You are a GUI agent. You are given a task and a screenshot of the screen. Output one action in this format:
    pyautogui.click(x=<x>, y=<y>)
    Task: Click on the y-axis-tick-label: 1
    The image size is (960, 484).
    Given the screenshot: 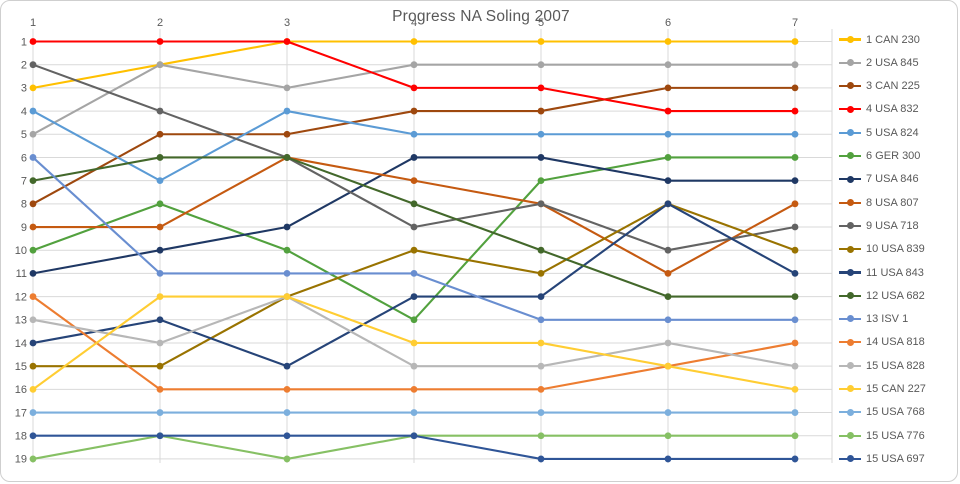 What is the action you would take?
    pyautogui.click(x=24, y=42)
    